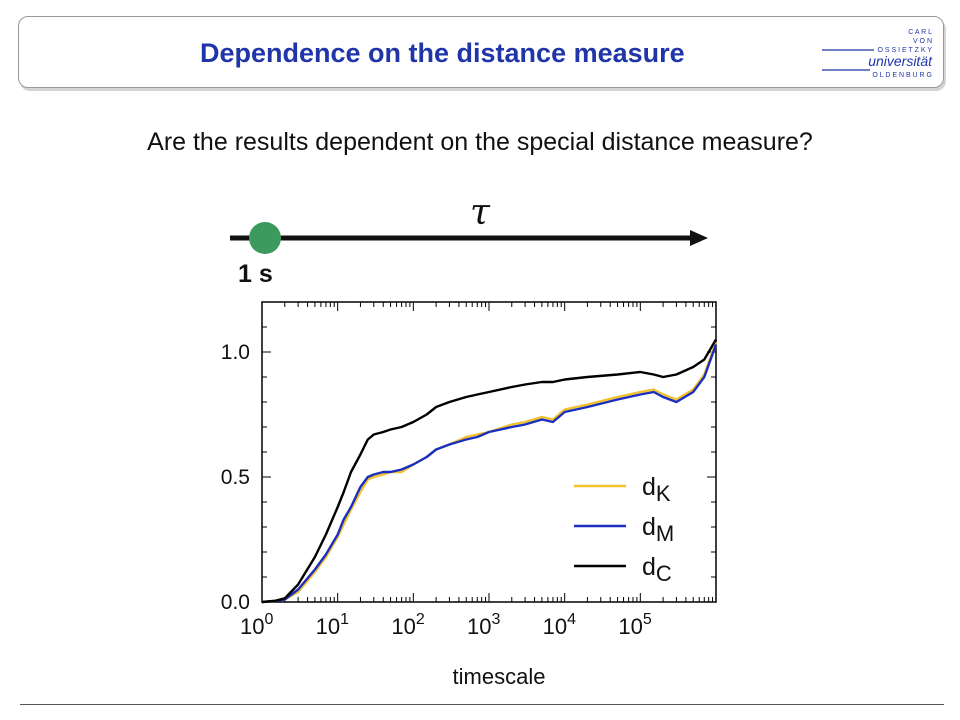 This screenshot has height=720, width=960. I want to click on y-tick-label: 0.0, so click(235, 602).